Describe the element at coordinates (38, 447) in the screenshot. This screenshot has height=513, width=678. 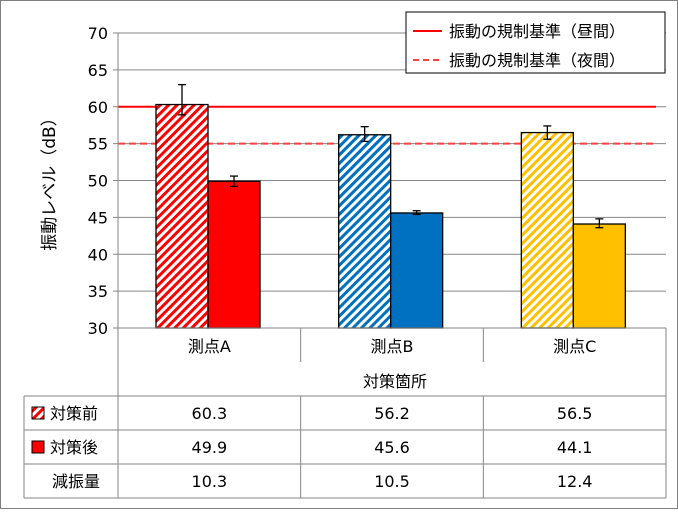
I see `legend-key-after` at that location.